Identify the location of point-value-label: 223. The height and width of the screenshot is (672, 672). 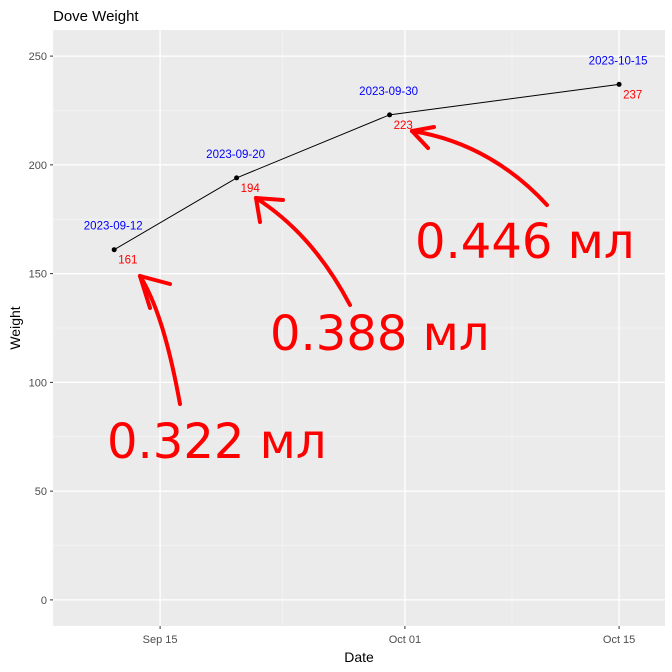
(403, 126).